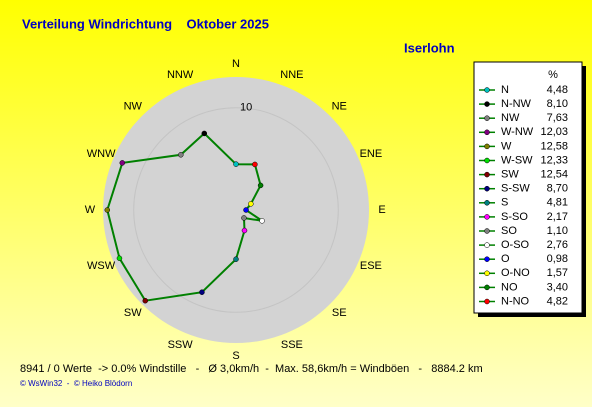 The height and width of the screenshot is (412, 592). What do you see at coordinates (101, 154) in the screenshot?
I see `direction-label: WNW` at bounding box center [101, 154].